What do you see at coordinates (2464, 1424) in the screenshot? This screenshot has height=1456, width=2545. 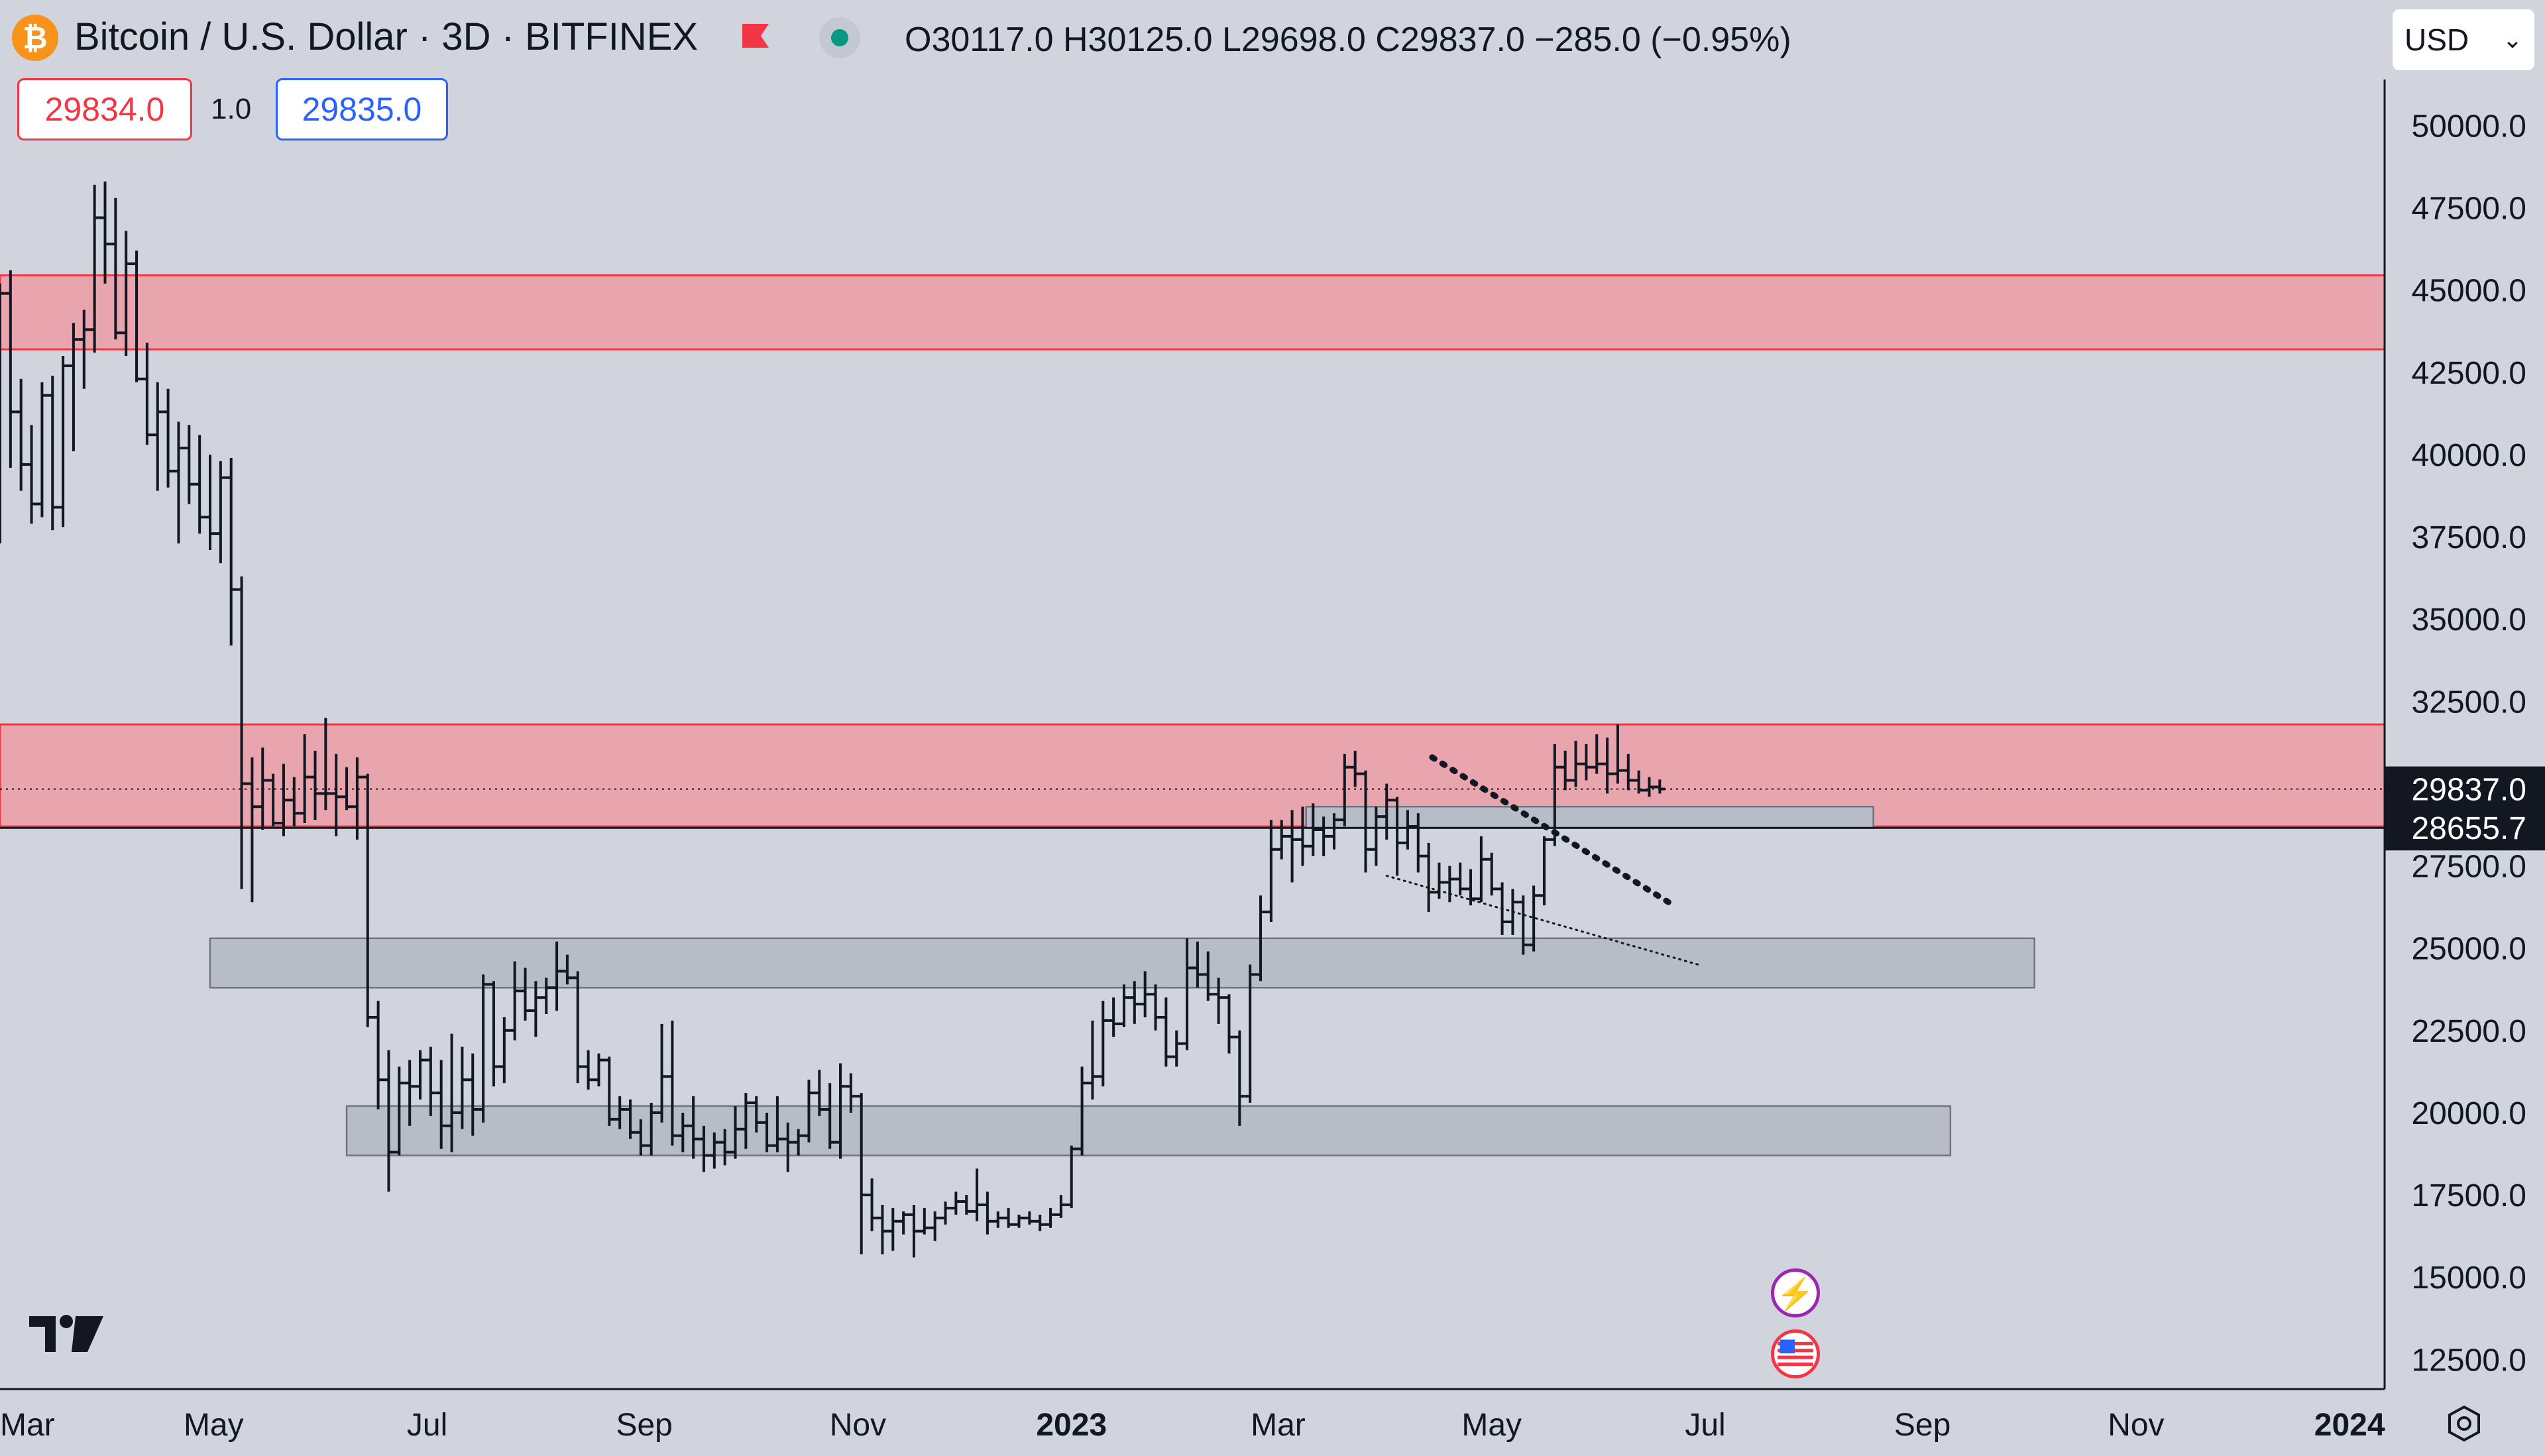 I see `gear-icon` at bounding box center [2464, 1424].